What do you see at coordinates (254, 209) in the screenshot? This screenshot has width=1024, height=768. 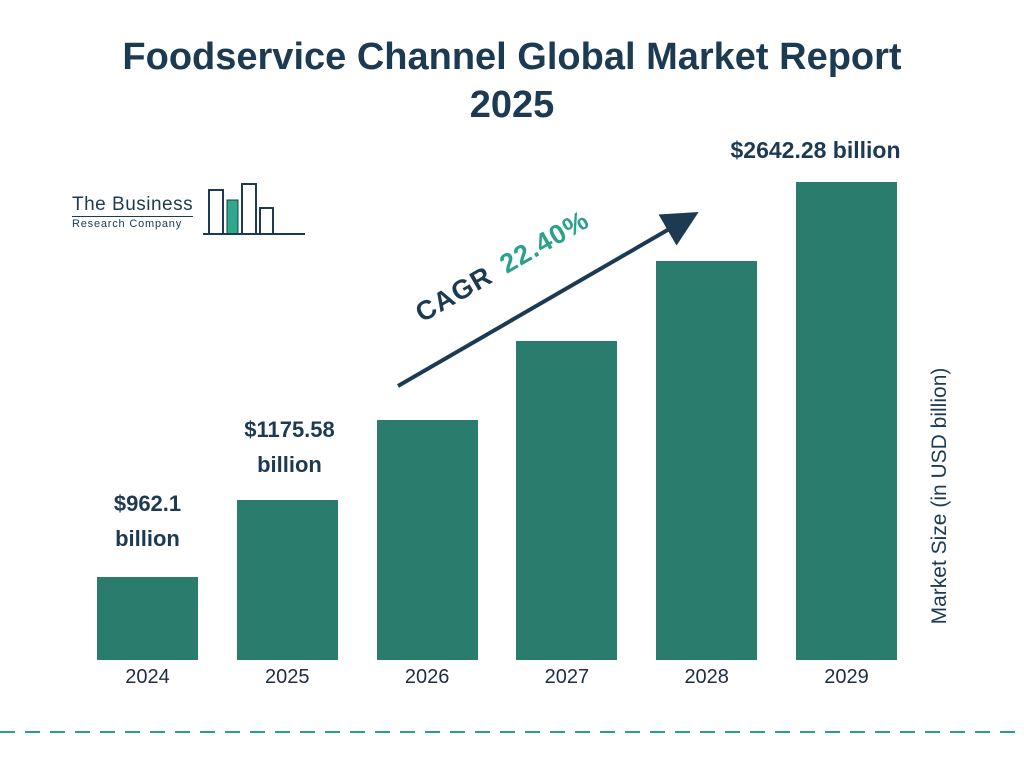 I see `bar-chart-logo-icon` at bounding box center [254, 209].